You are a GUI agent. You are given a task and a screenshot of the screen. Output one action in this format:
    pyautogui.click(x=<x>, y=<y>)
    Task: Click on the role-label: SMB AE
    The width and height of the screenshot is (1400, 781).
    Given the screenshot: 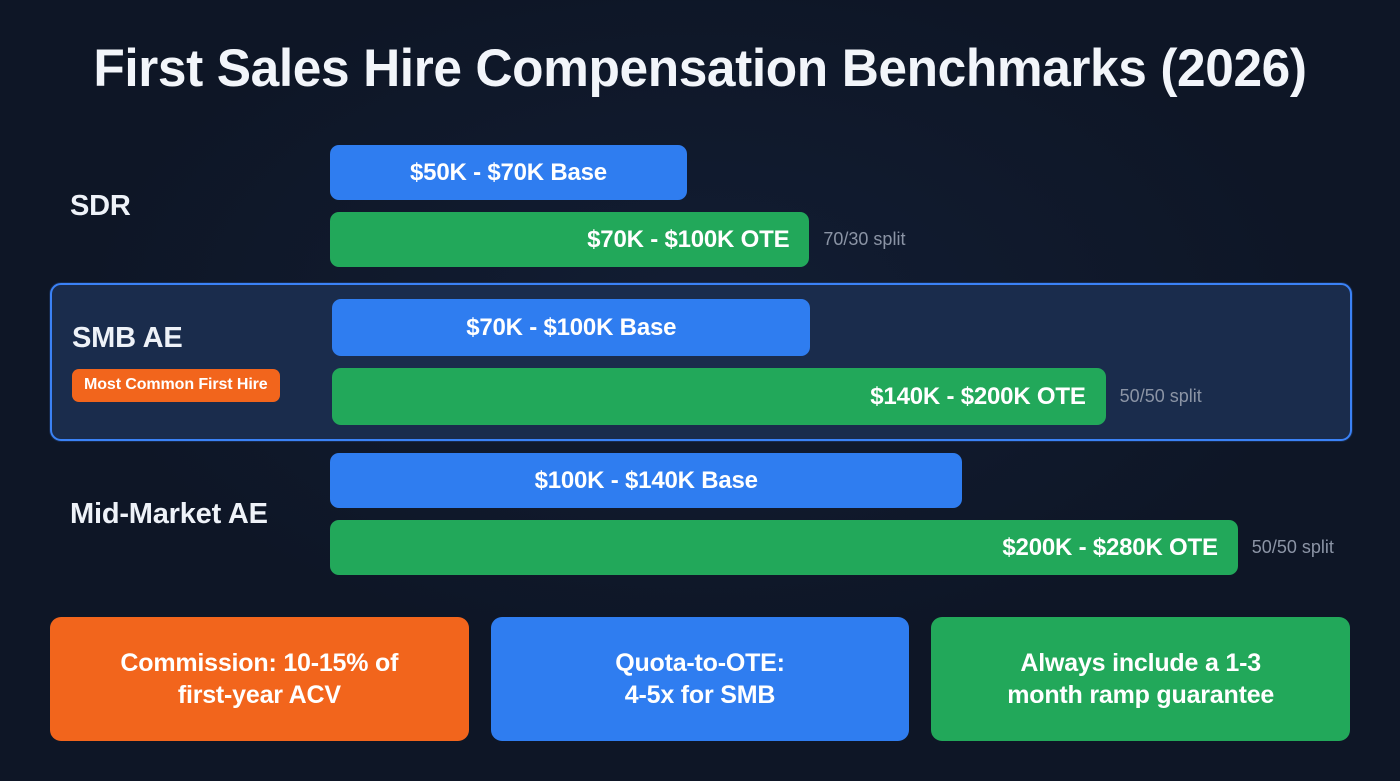 What is the action you would take?
    pyautogui.click(x=127, y=338)
    